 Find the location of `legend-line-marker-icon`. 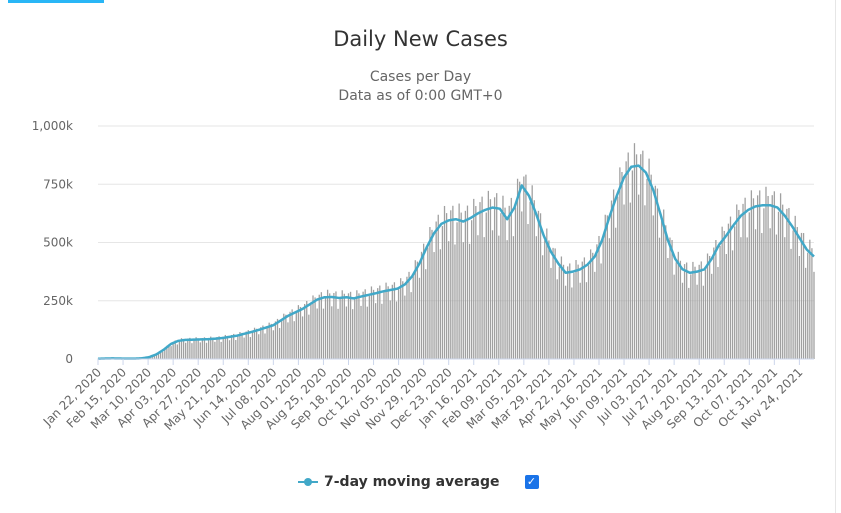

legend-line-marker-icon is located at coordinates (308, 482).